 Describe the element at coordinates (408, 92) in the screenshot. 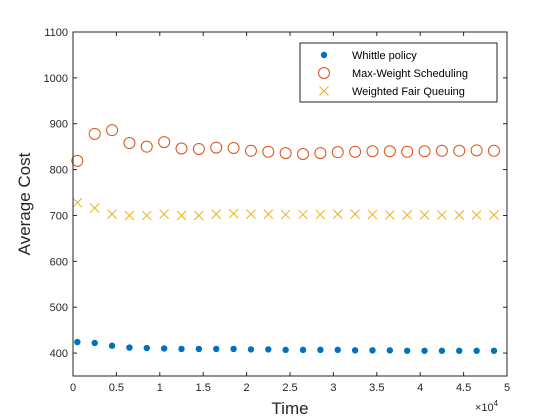

I see `legend-entry-label: Weighted Fair Queuing` at that location.